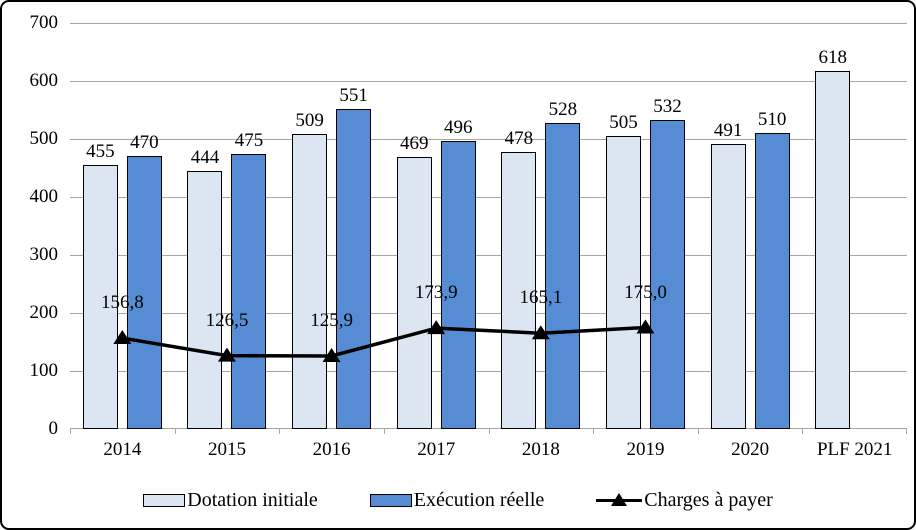 The width and height of the screenshot is (916, 530). What do you see at coordinates (414, 143) in the screenshot?
I see `bar-value-label: 469` at bounding box center [414, 143].